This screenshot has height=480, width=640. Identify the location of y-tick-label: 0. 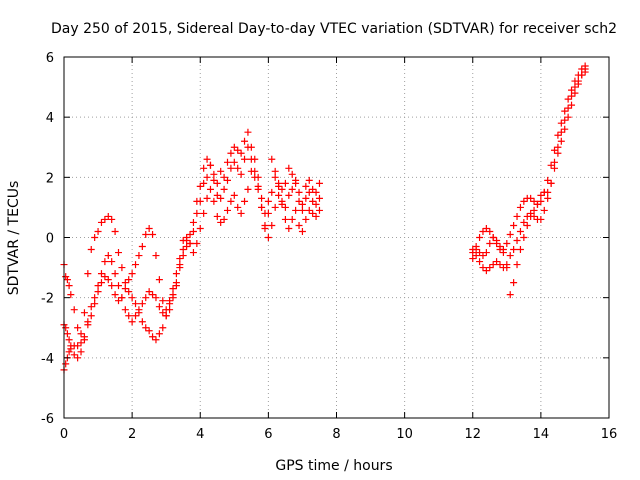
(50, 239).